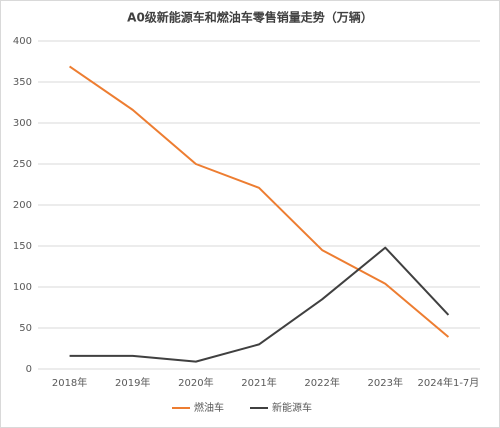 The width and height of the screenshot is (500, 428). What do you see at coordinates (250, 17) in the screenshot?
I see `chart-title: A0级新能源车和燃油车零售销量走势（万辆）` at bounding box center [250, 17].